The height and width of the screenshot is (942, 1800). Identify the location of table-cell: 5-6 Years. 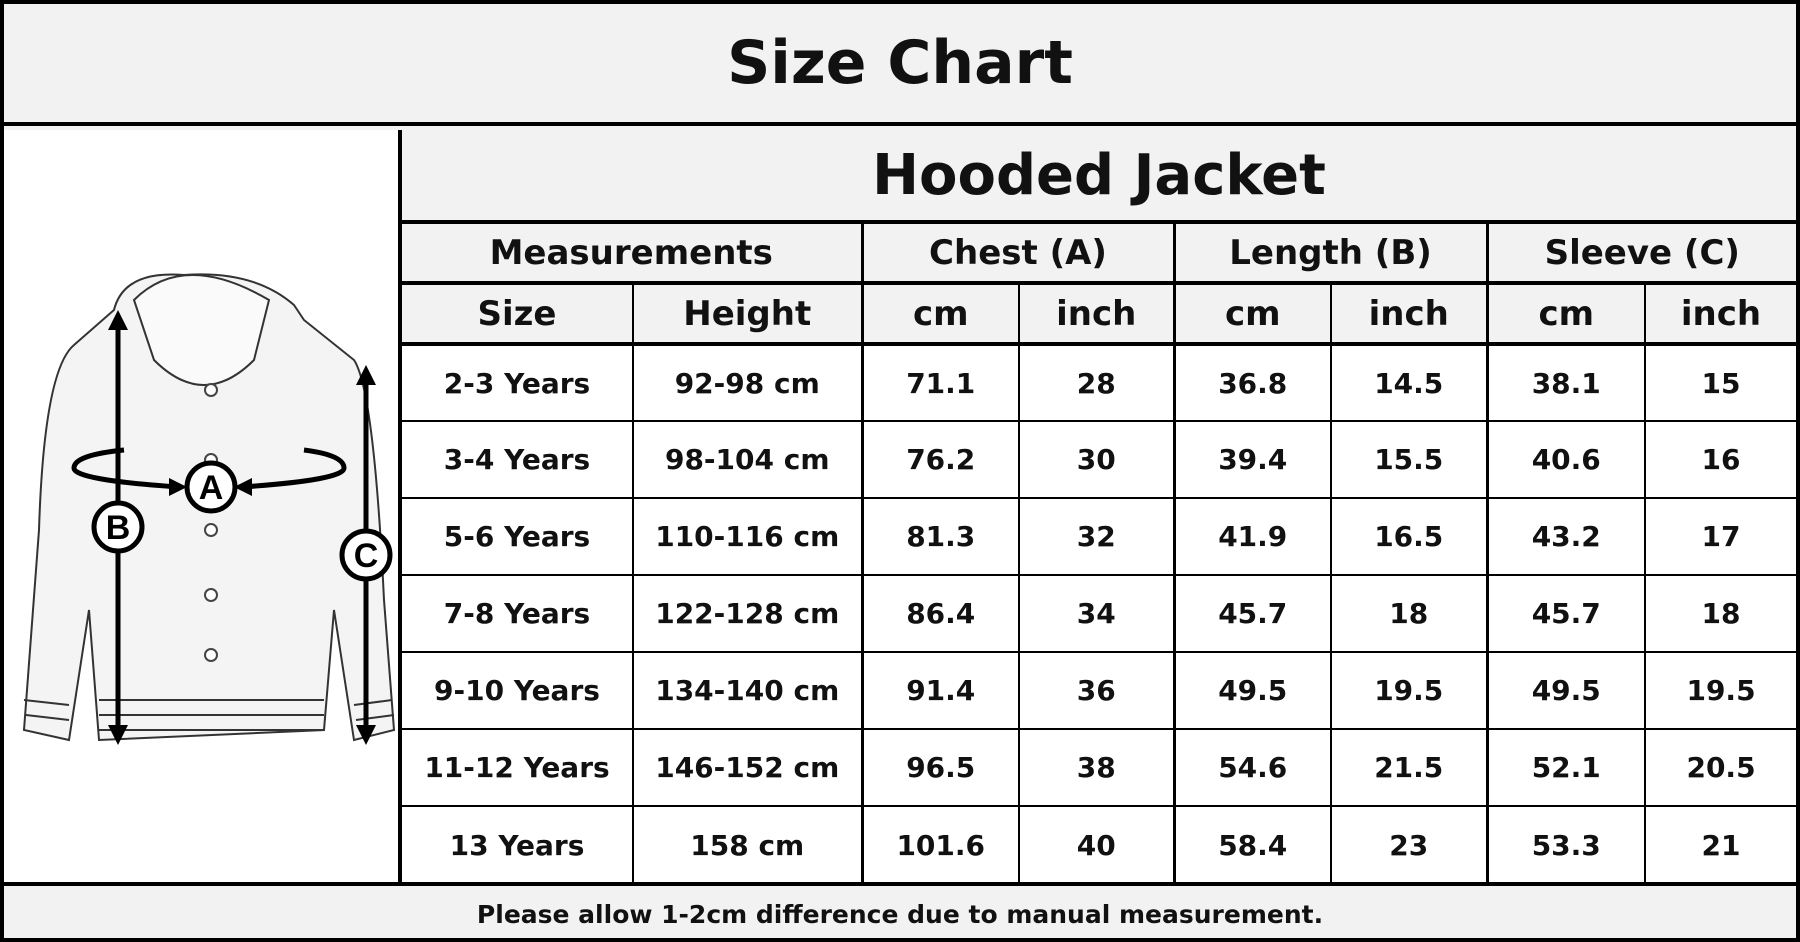
(518, 536).